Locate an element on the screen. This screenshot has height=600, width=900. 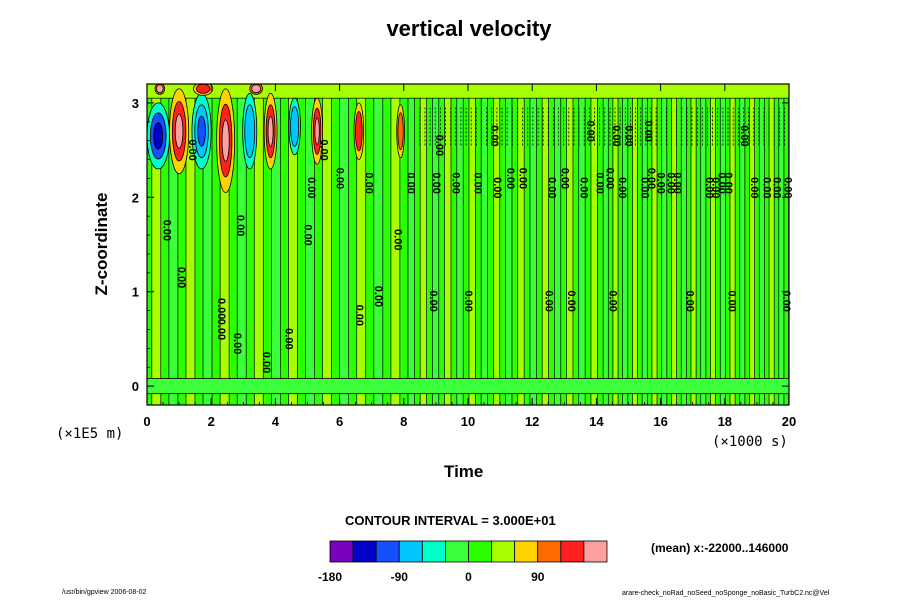
x-tick-label: 12 is located at coordinates (532, 421).